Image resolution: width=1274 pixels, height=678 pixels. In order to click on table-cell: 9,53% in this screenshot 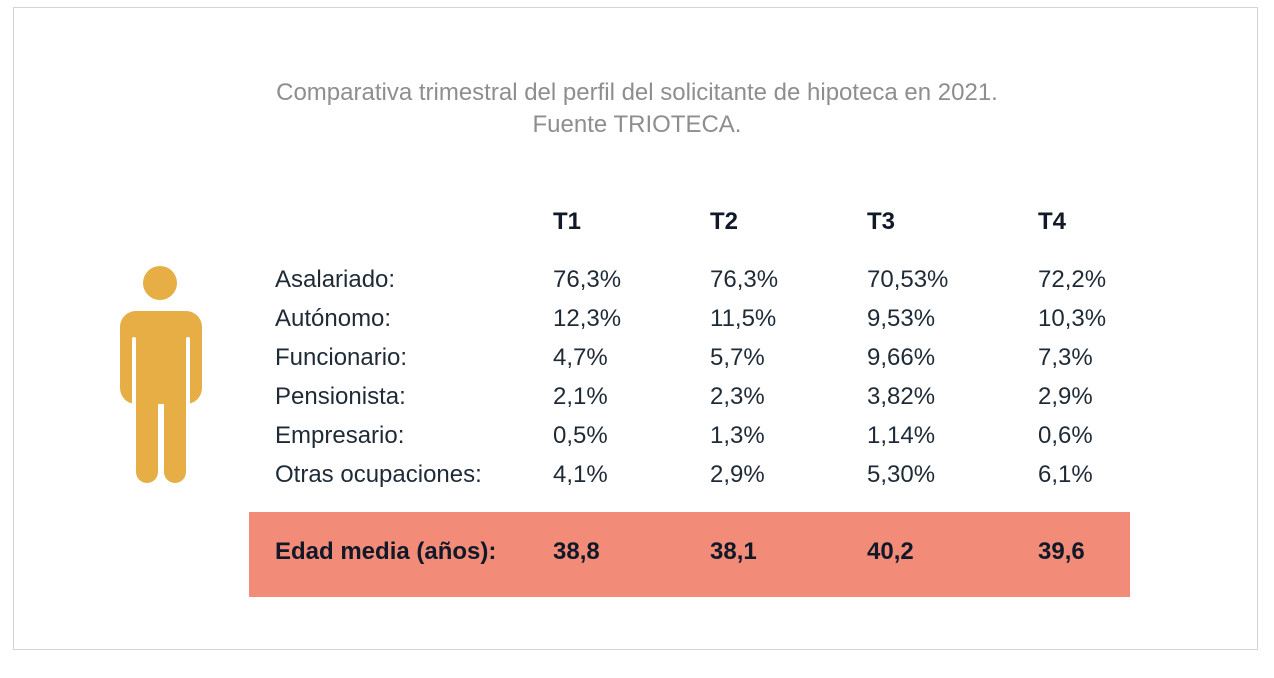, I will do `click(901, 318)`.